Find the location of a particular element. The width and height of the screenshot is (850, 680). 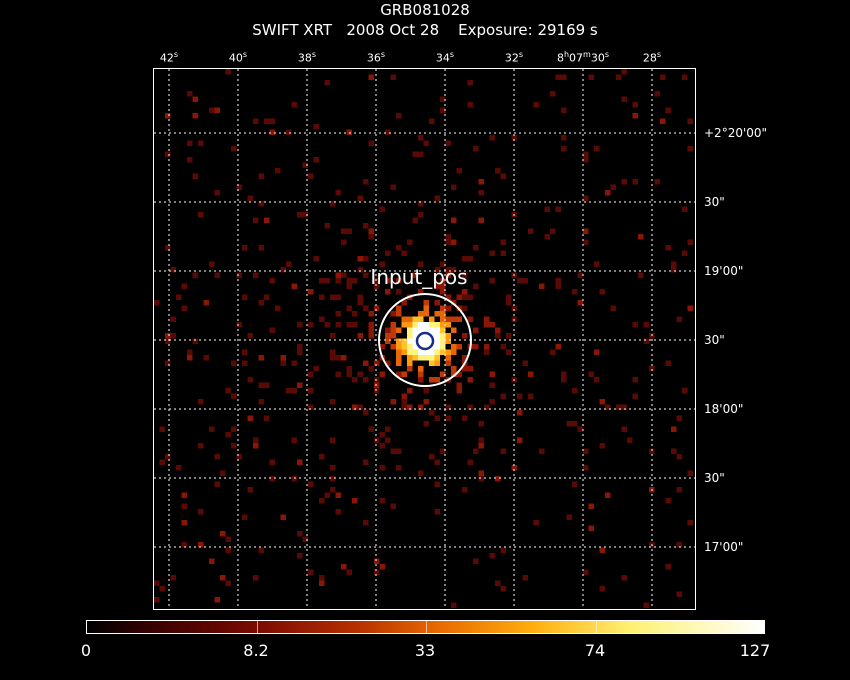

ra-label: 32s is located at coordinates (514, 57).